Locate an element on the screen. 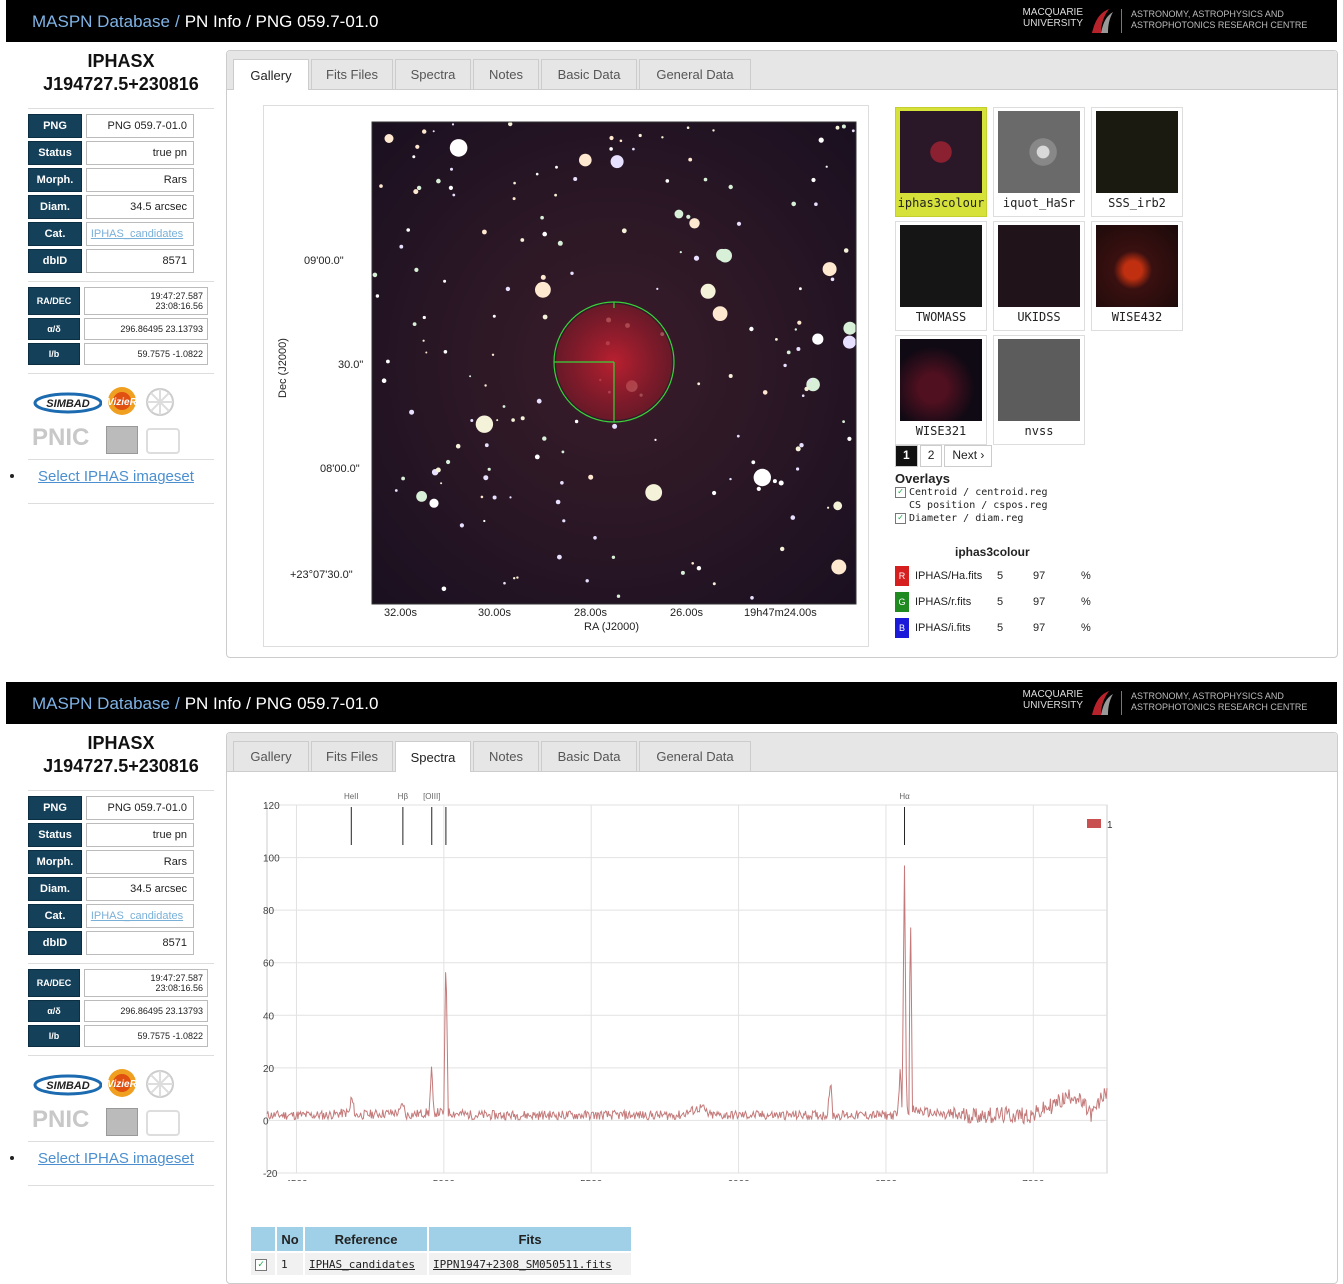 The width and height of the screenshot is (1343, 1284). thumbnail-sss-irb2: SSS_irb2 is located at coordinates (1137, 162).